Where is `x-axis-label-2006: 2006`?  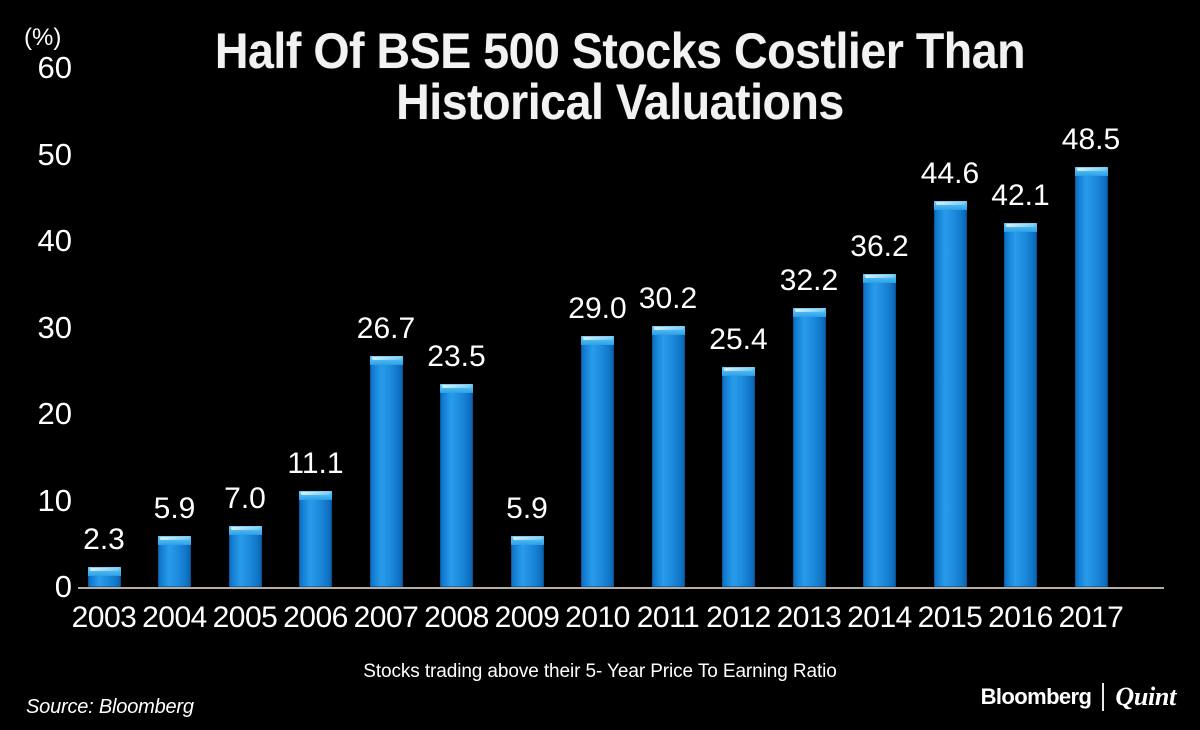 x-axis-label-2006: 2006 is located at coordinates (315, 617).